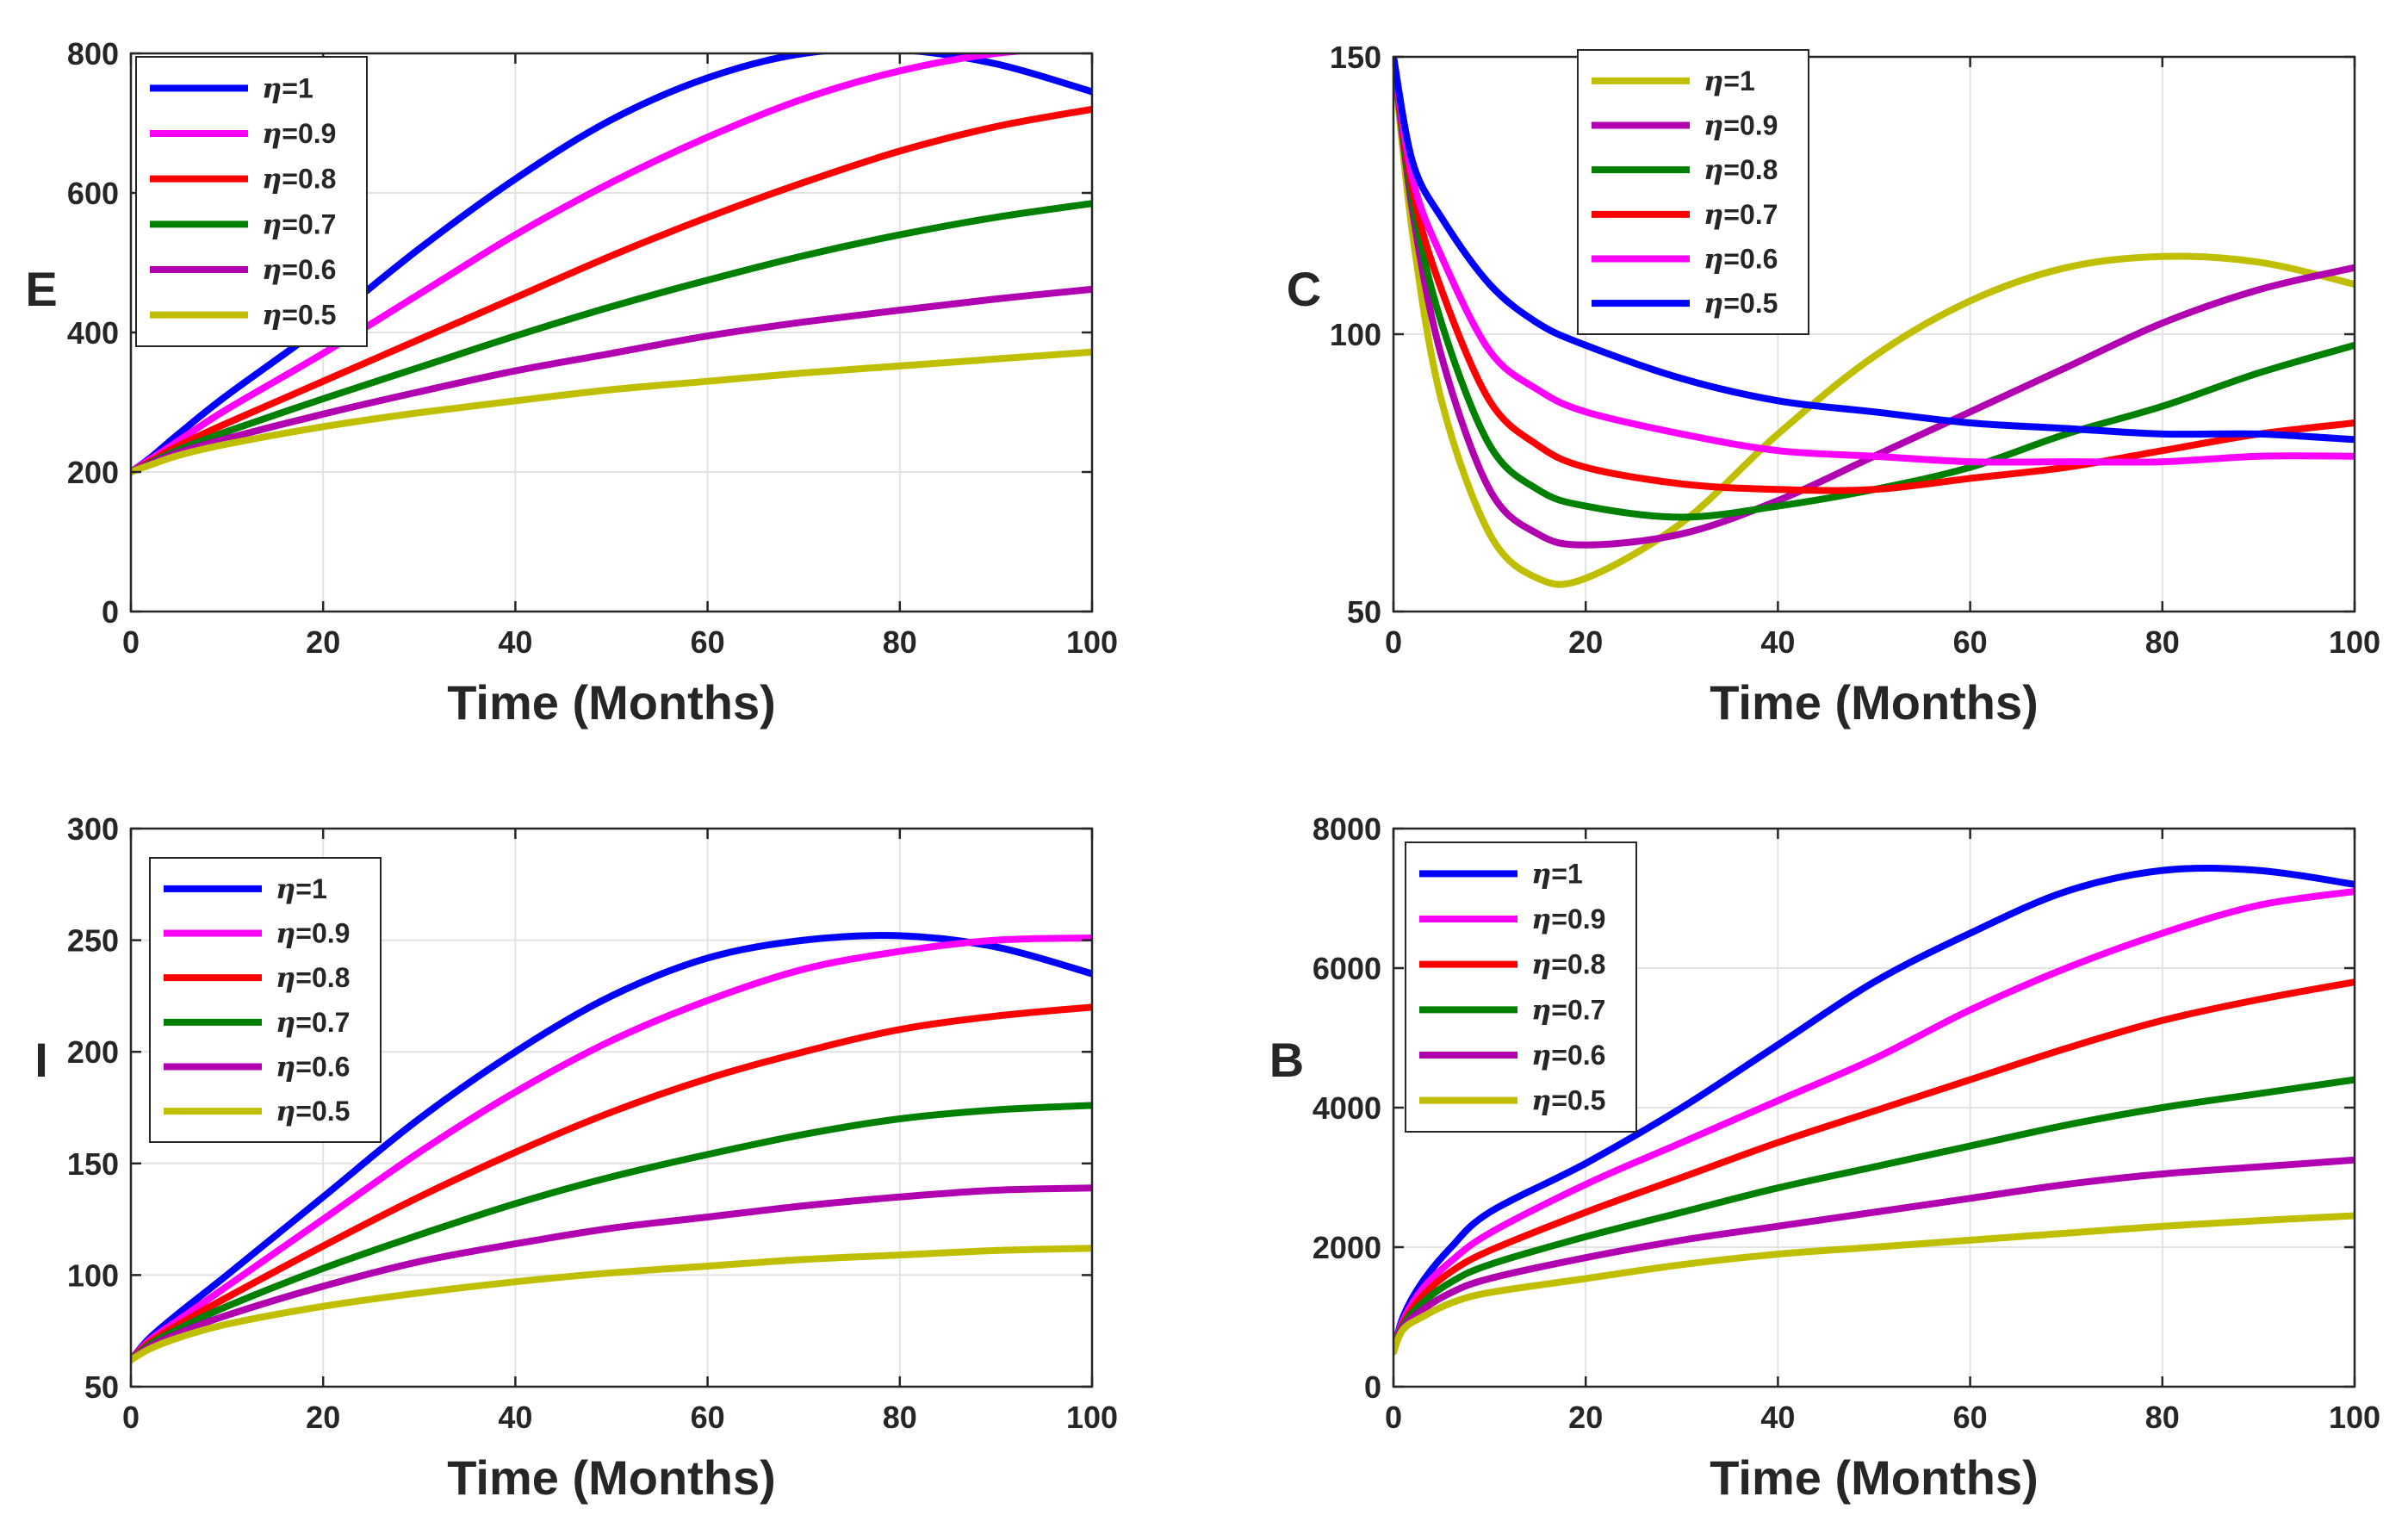 The width and height of the screenshot is (2408, 1540). Describe the element at coordinates (1347, 1108) in the screenshot. I see `y-tick-label: 4000` at that location.